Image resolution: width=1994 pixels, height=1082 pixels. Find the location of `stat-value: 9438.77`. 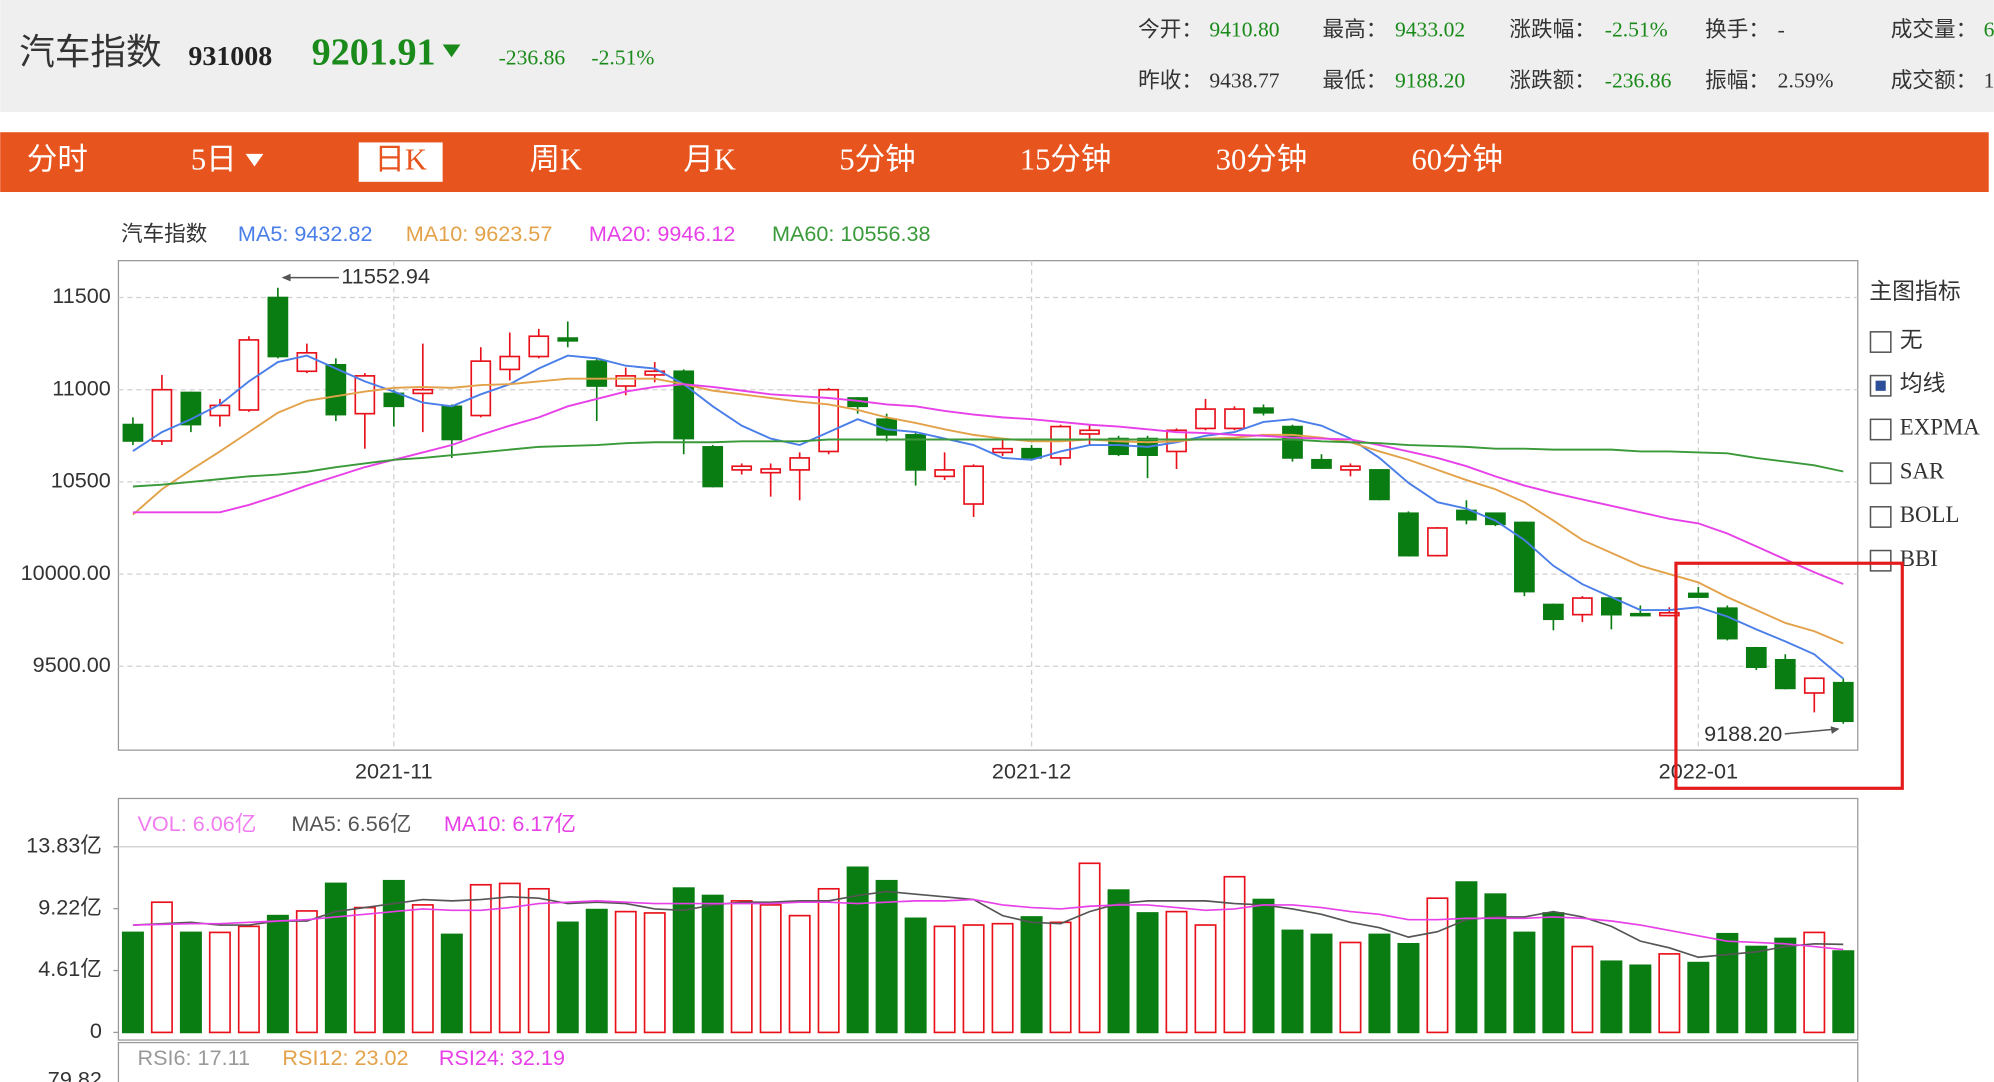

stat-value: 9438.77 is located at coordinates (1244, 81).